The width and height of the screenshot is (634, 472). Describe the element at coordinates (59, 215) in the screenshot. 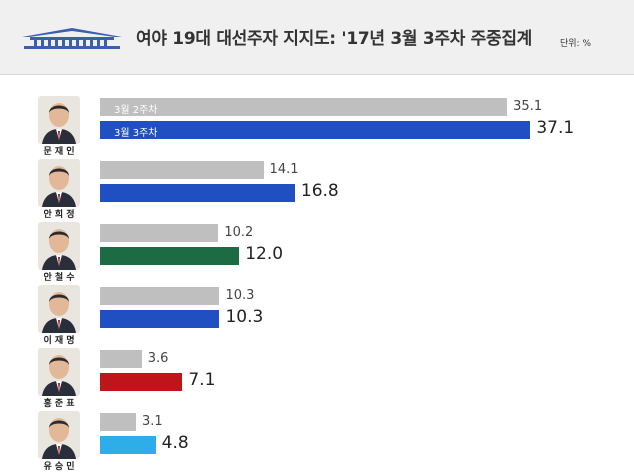

I see `candidate-name: 안 희 정` at that location.